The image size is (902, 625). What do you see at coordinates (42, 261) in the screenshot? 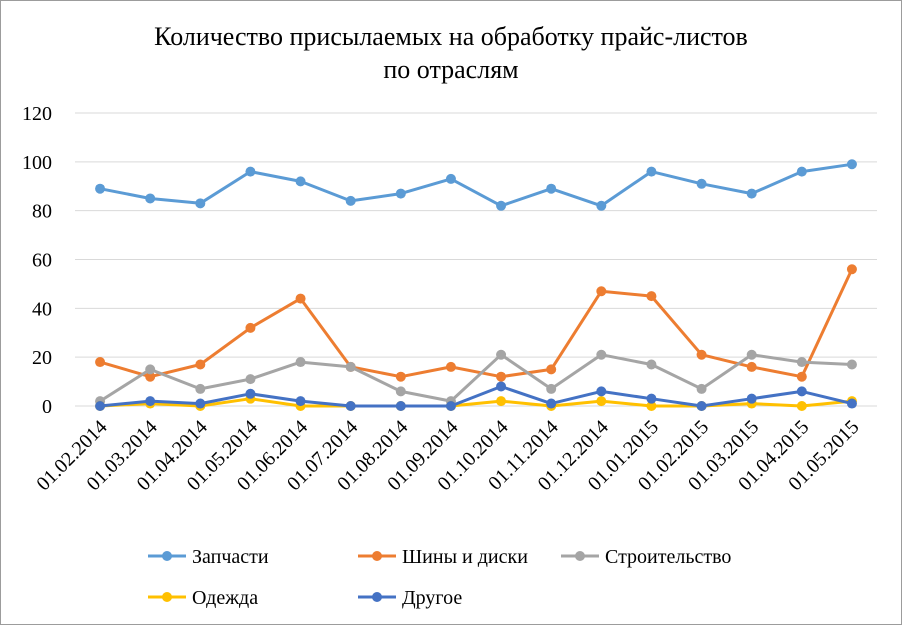
I see `y-tick-label: 60` at bounding box center [42, 261].